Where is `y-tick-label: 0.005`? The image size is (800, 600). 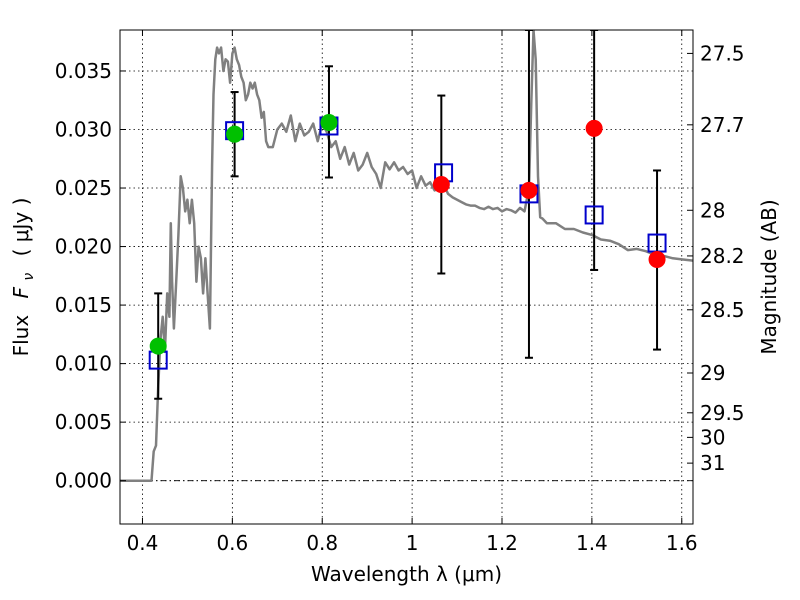 y-tick-label: 0.005 is located at coordinates (83, 422).